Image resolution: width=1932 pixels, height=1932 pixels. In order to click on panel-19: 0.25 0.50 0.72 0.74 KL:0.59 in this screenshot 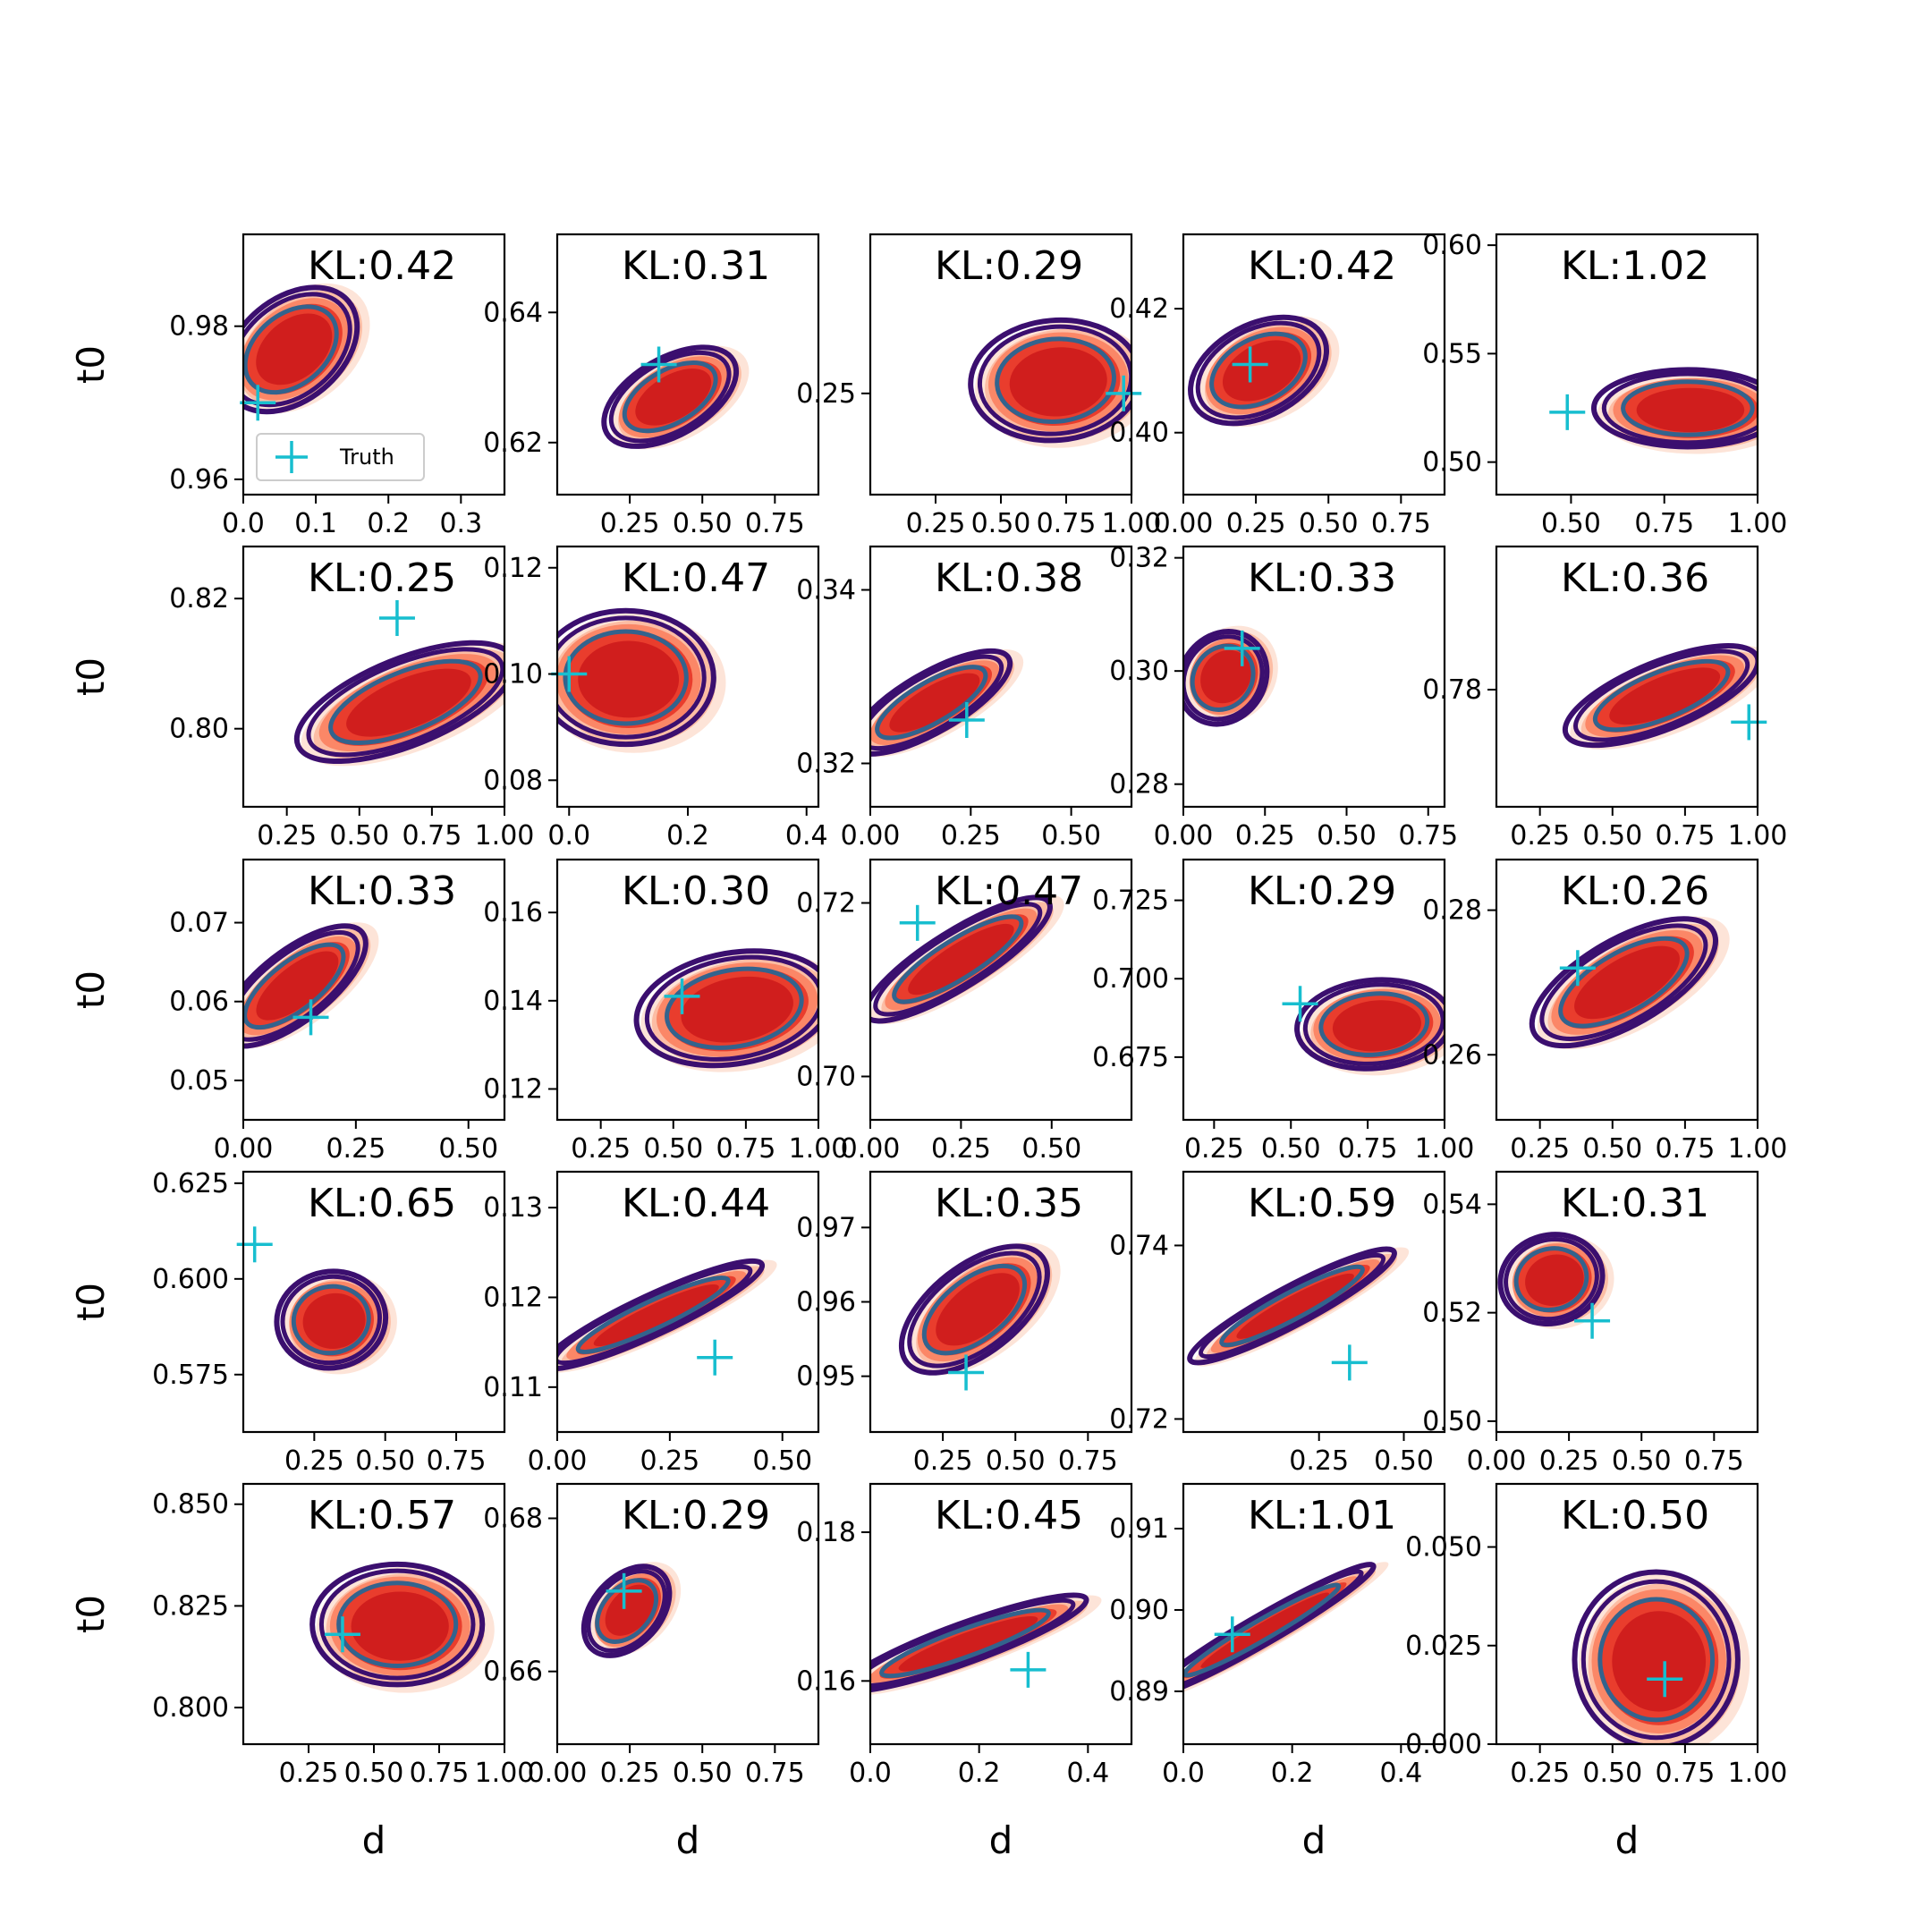, I will do `click(1277, 1323)`.